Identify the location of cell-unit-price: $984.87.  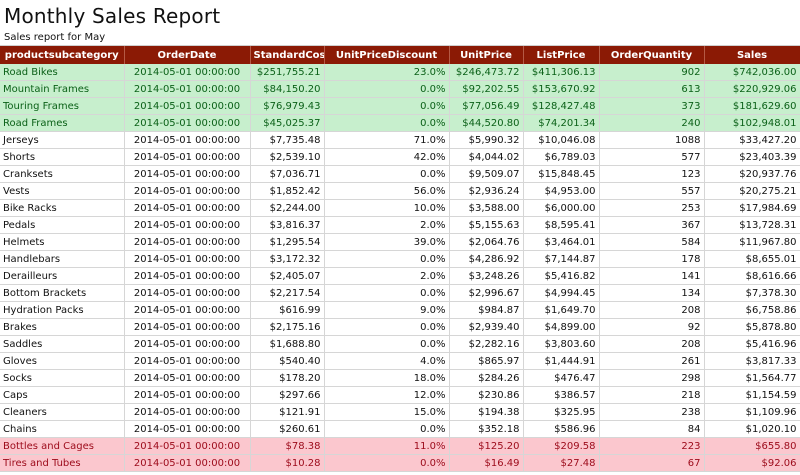
(486, 310).